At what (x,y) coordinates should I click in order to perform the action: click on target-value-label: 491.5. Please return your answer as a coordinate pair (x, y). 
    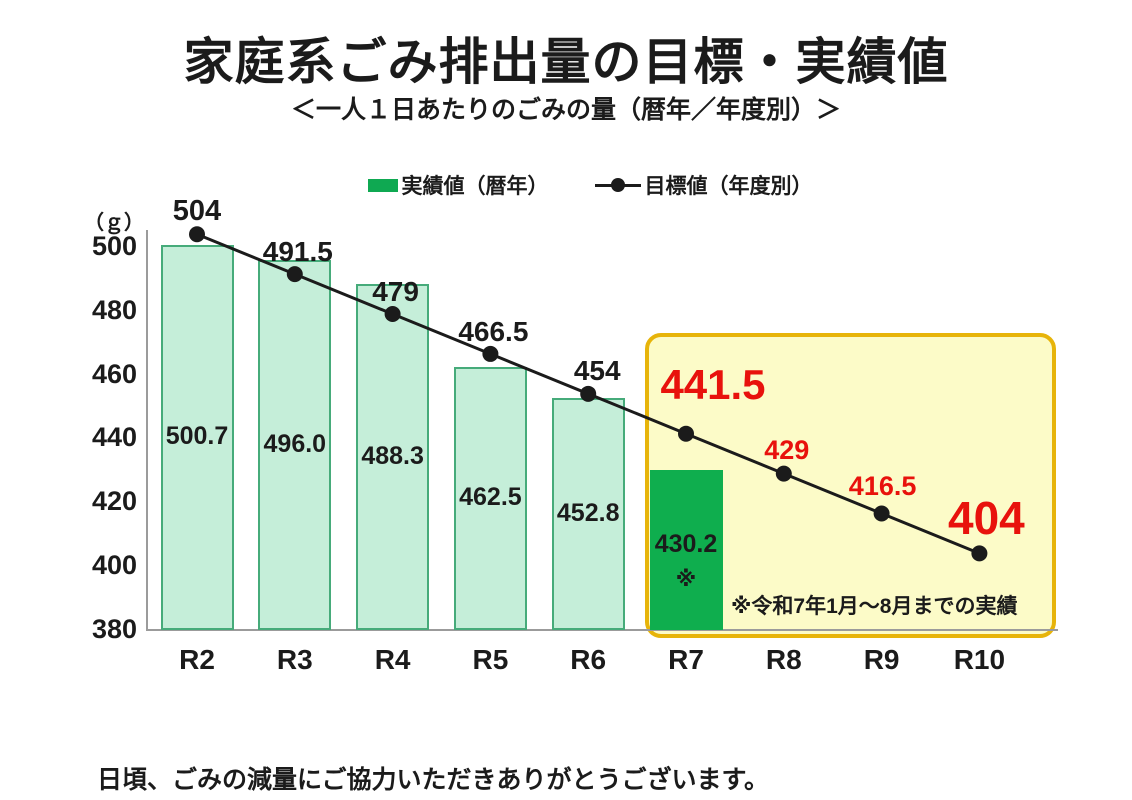
    Looking at the image, I should click on (297, 251).